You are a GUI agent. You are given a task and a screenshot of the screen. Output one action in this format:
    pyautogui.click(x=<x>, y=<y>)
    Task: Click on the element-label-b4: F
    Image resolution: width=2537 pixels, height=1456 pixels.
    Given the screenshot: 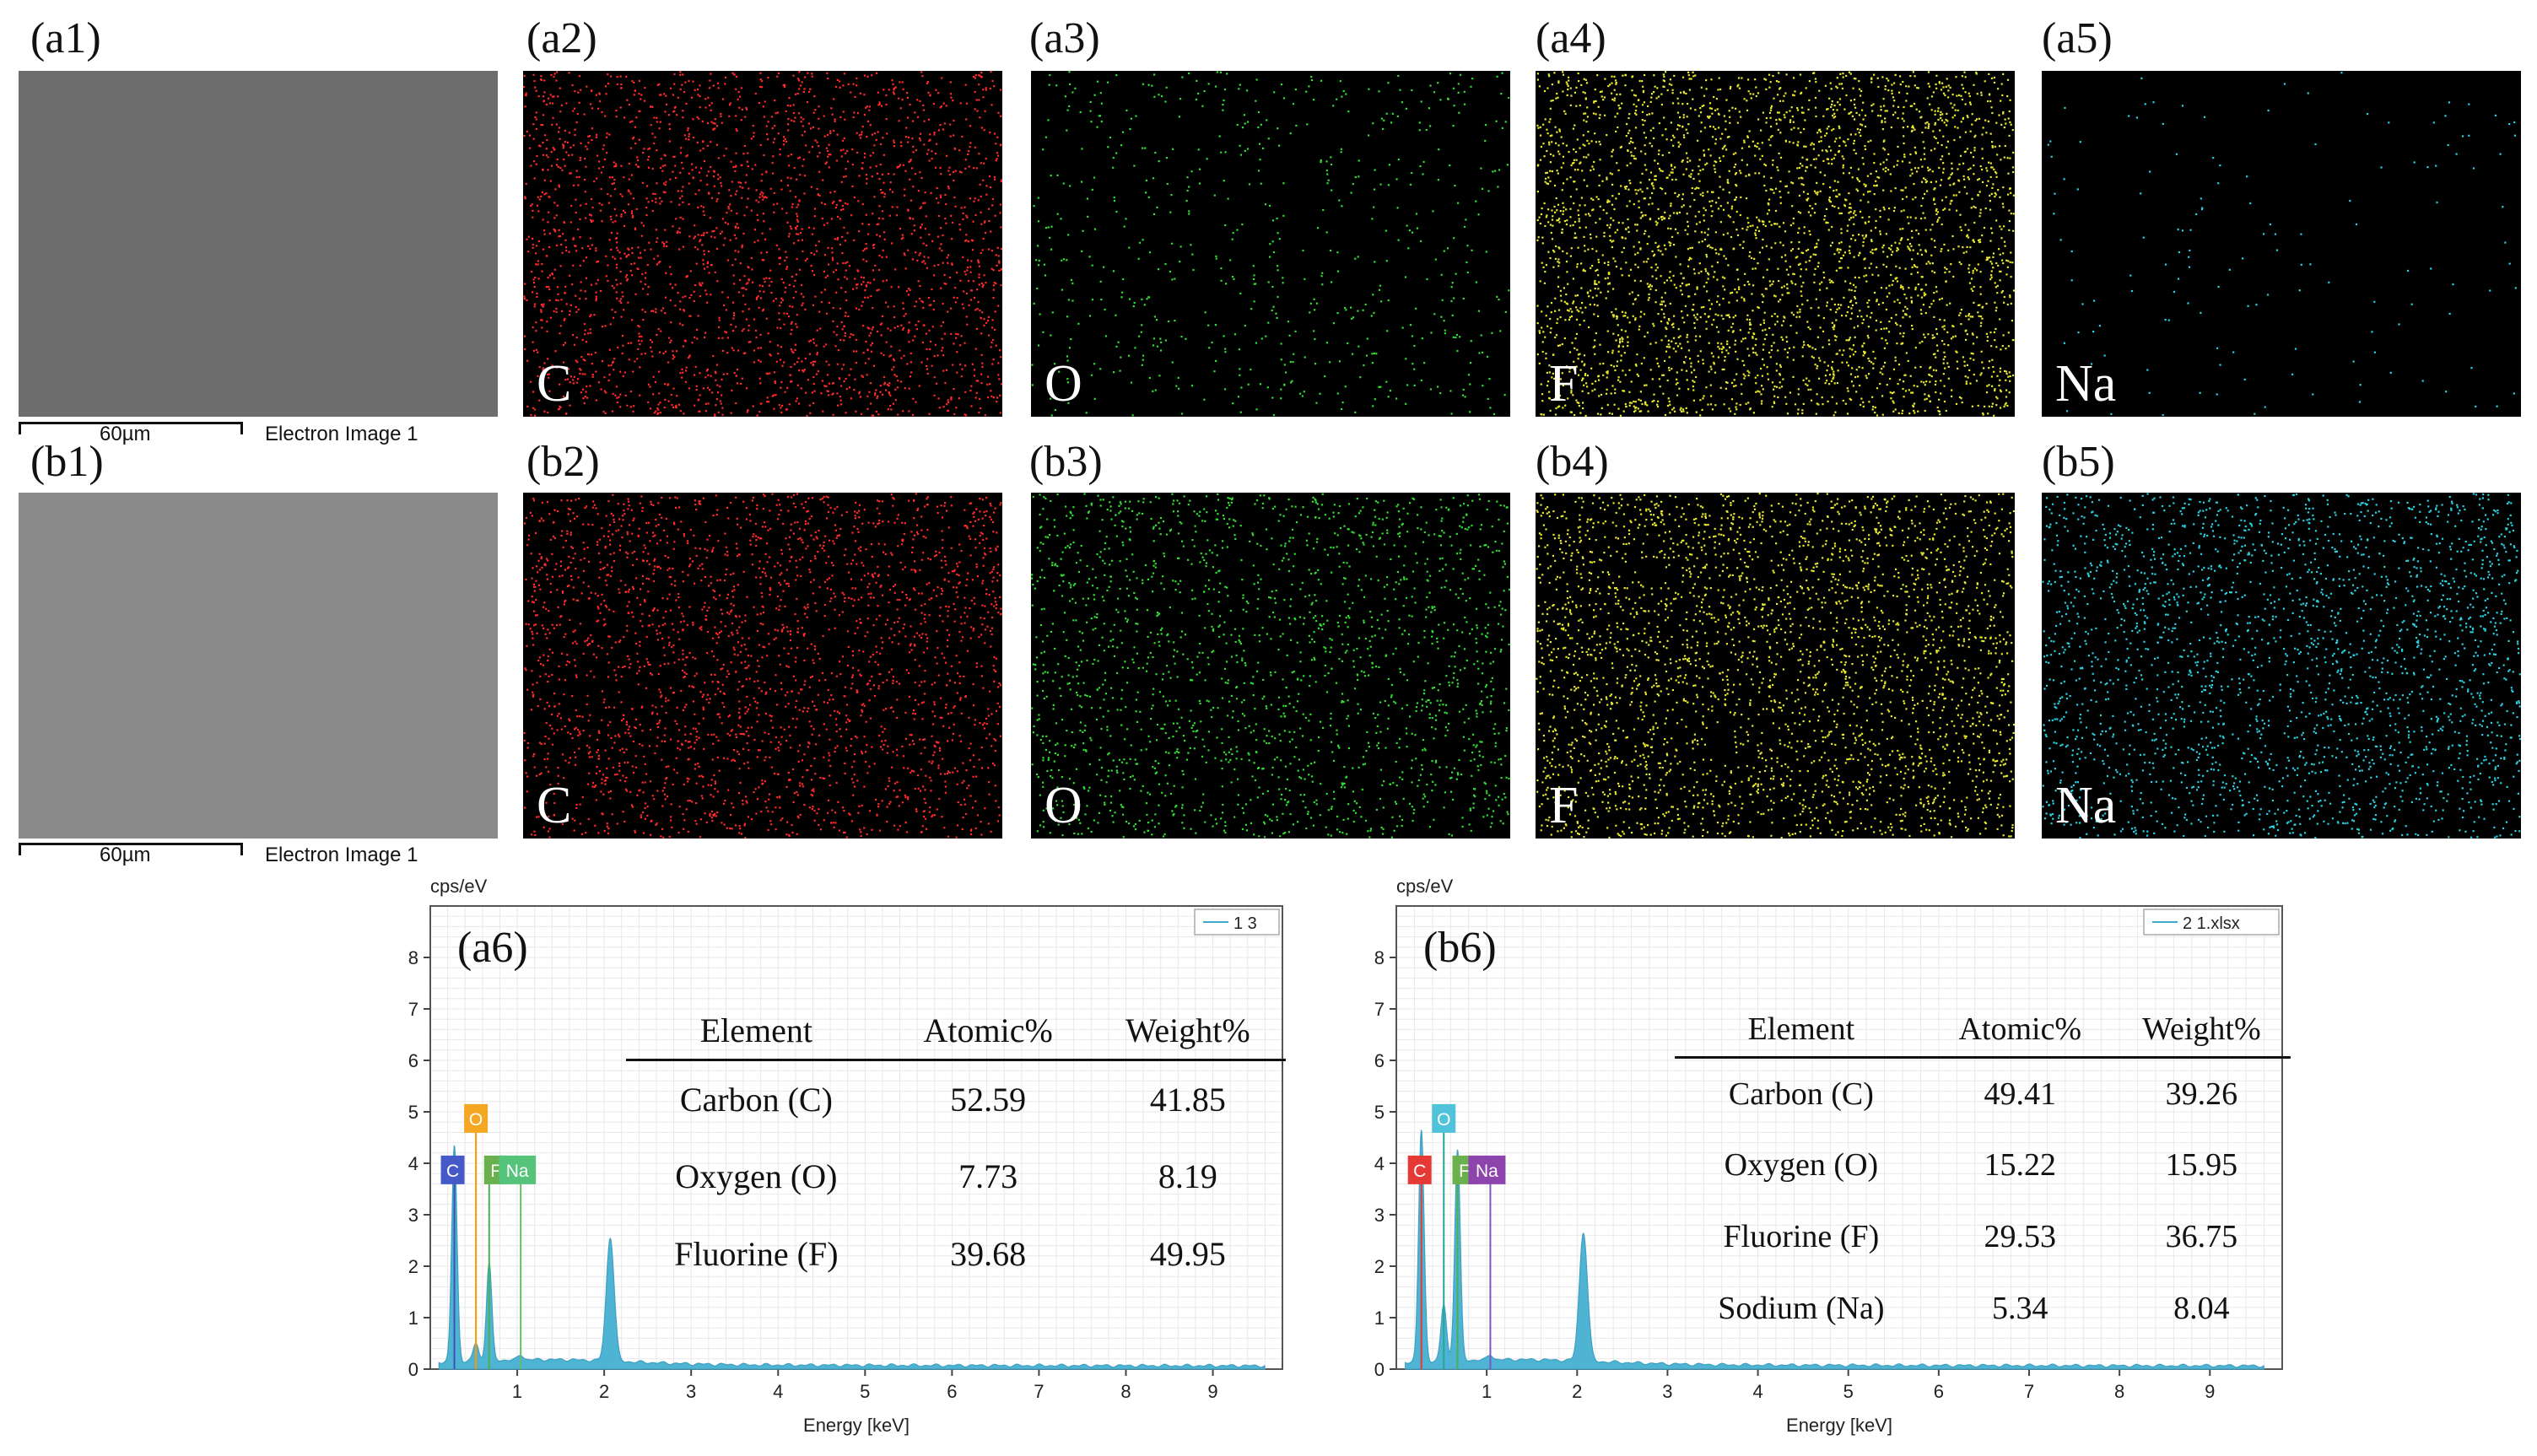 What is the action you would take?
    pyautogui.click(x=1564, y=806)
    